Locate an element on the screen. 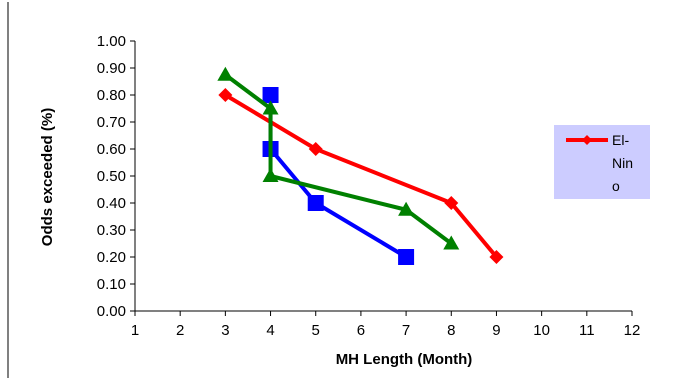 Image resolution: width=682 pixels, height=383 pixels. x-tick-label: 3 is located at coordinates (225, 330).